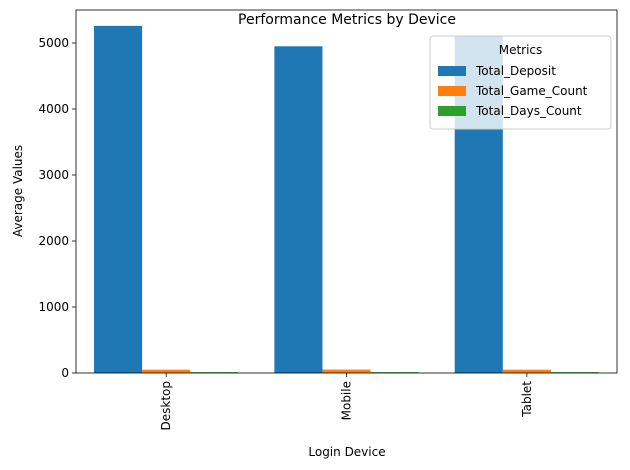 The image size is (630, 470). What do you see at coordinates (53, 109) in the screenshot?
I see `y-tick-label: 4000` at bounding box center [53, 109].